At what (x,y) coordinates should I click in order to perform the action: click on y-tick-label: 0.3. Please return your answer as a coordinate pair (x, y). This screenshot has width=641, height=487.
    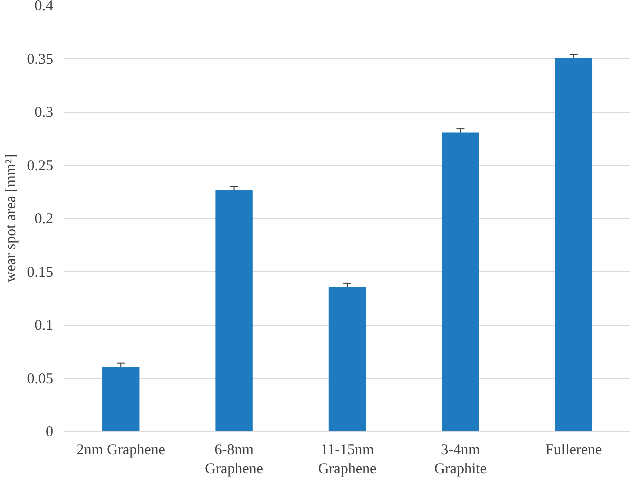
    Looking at the image, I should click on (44, 113).